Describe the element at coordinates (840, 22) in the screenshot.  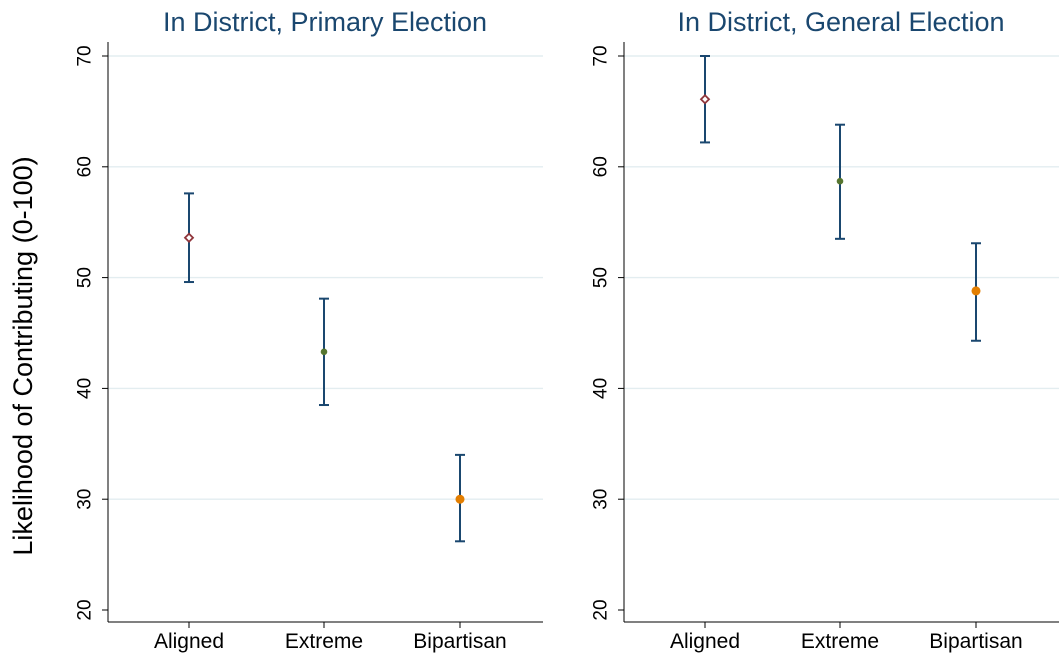
I see `panel-title-general: In District, General Election` at that location.